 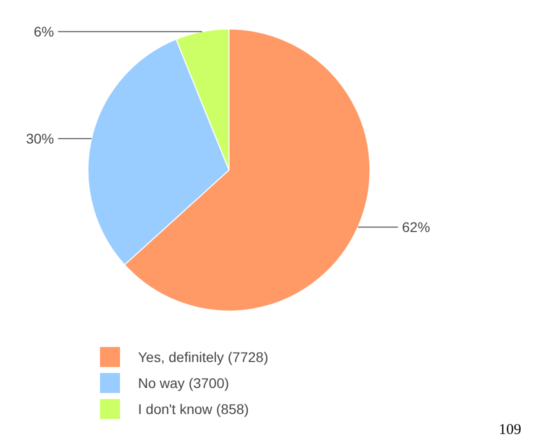 What do you see at coordinates (40, 138) in the screenshot?
I see `data-label: 30%` at bounding box center [40, 138].